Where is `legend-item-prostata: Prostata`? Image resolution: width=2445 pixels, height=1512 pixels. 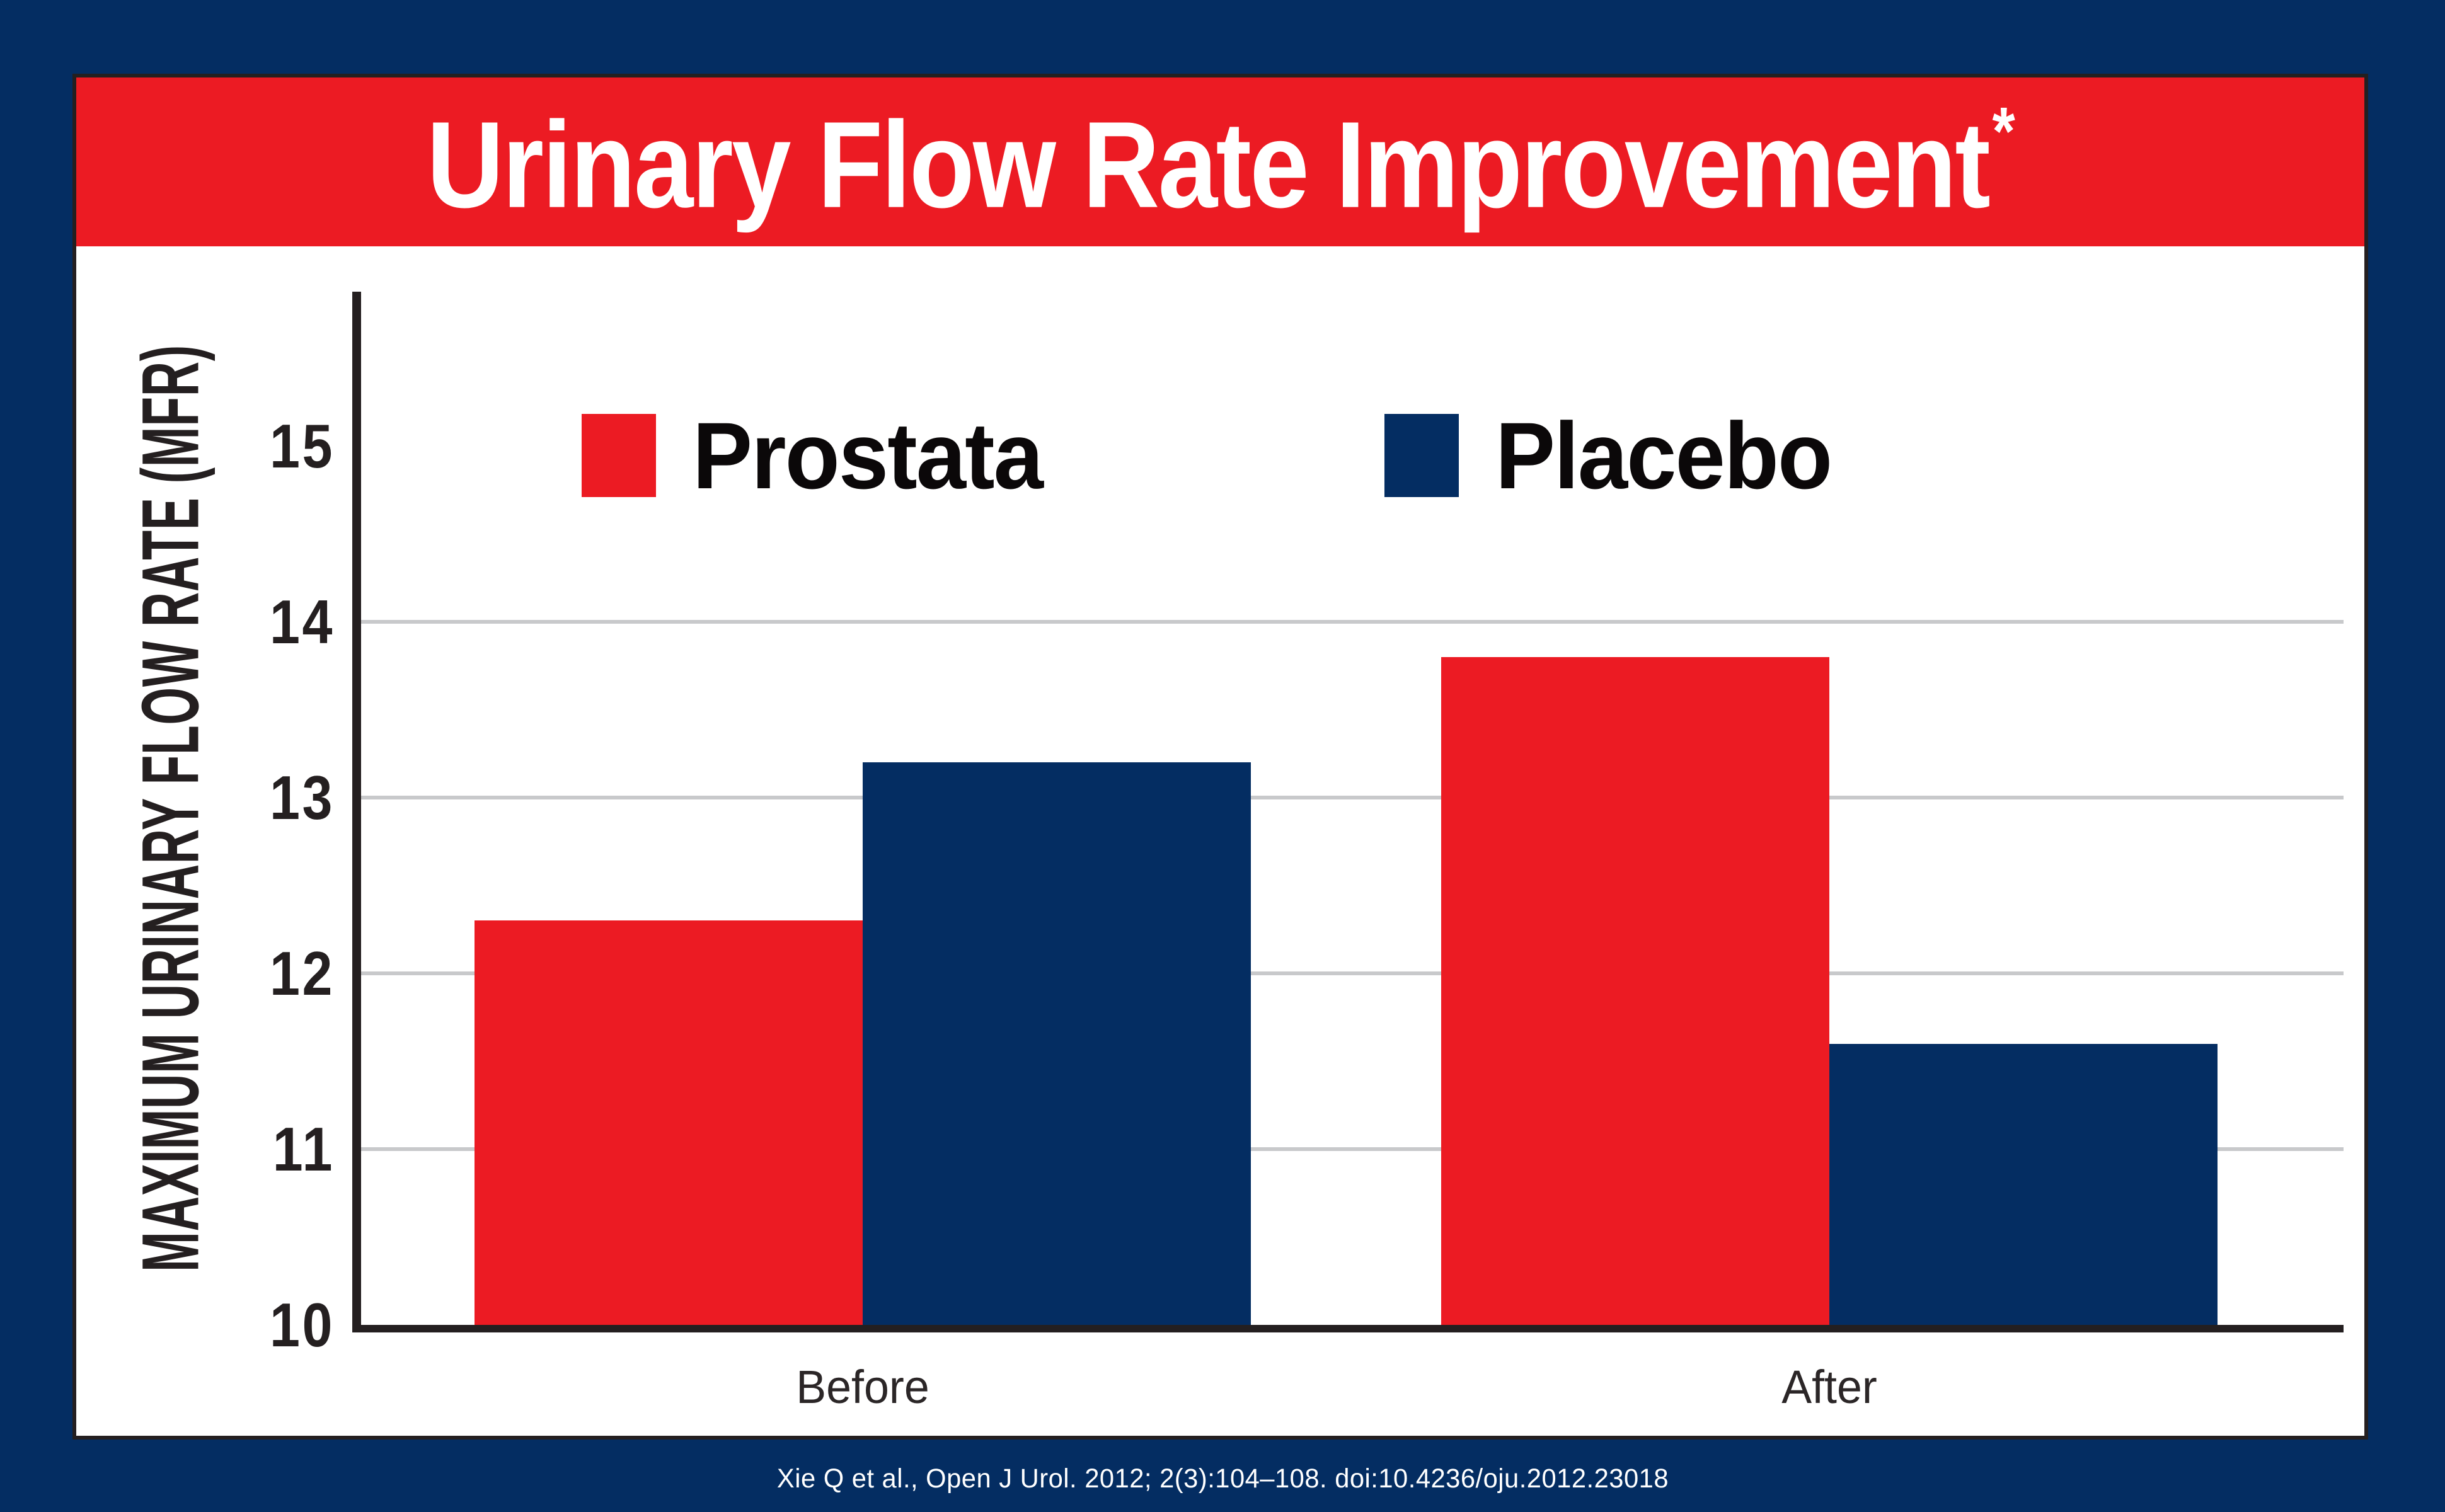
legend-item-prostata: Prostata is located at coordinates (821, 455).